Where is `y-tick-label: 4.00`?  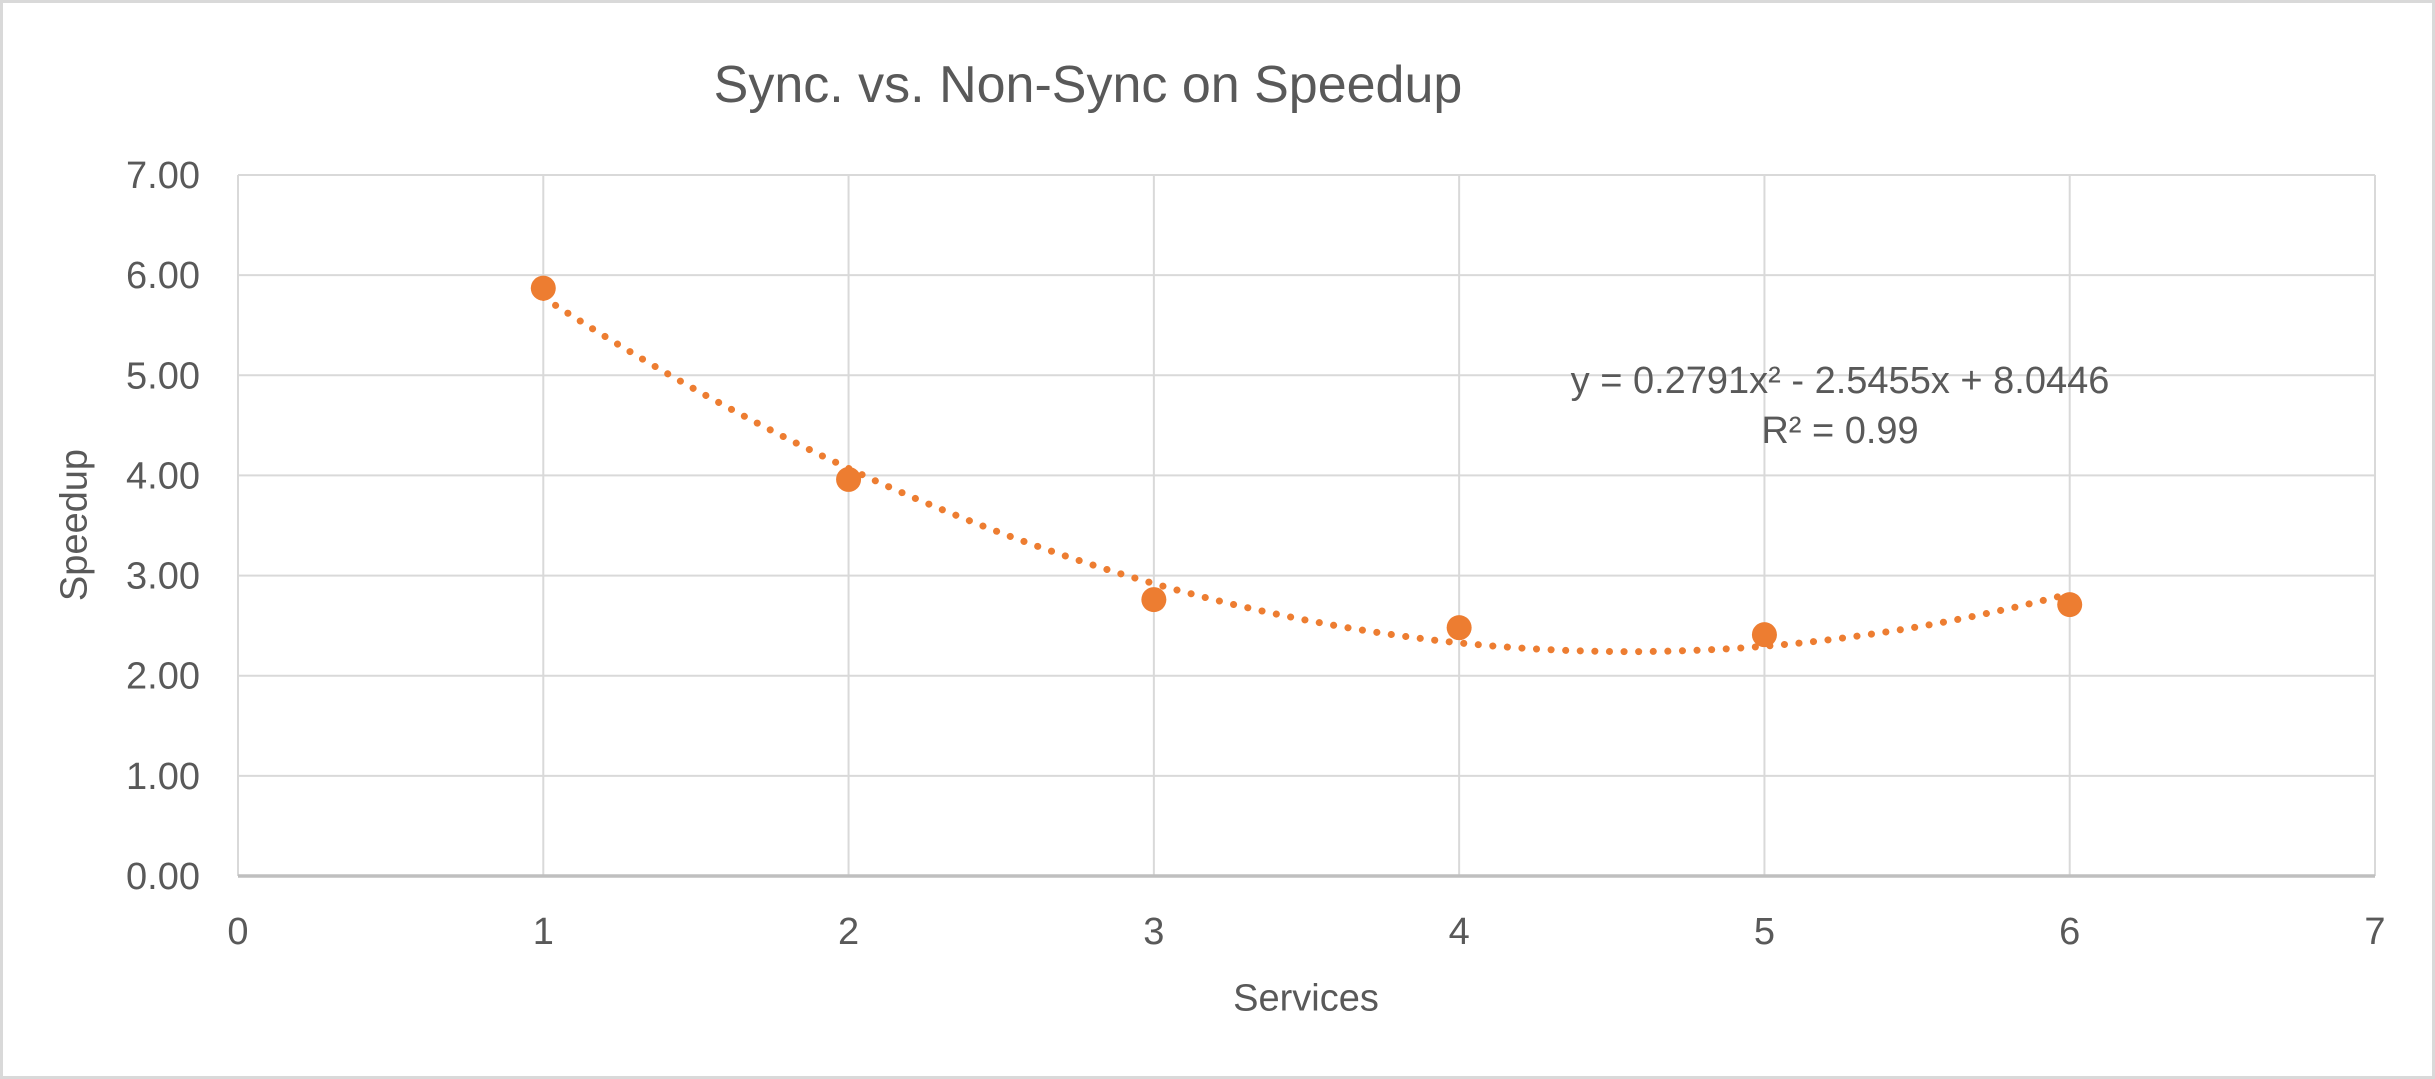 y-tick-label: 4.00 is located at coordinates (163, 476).